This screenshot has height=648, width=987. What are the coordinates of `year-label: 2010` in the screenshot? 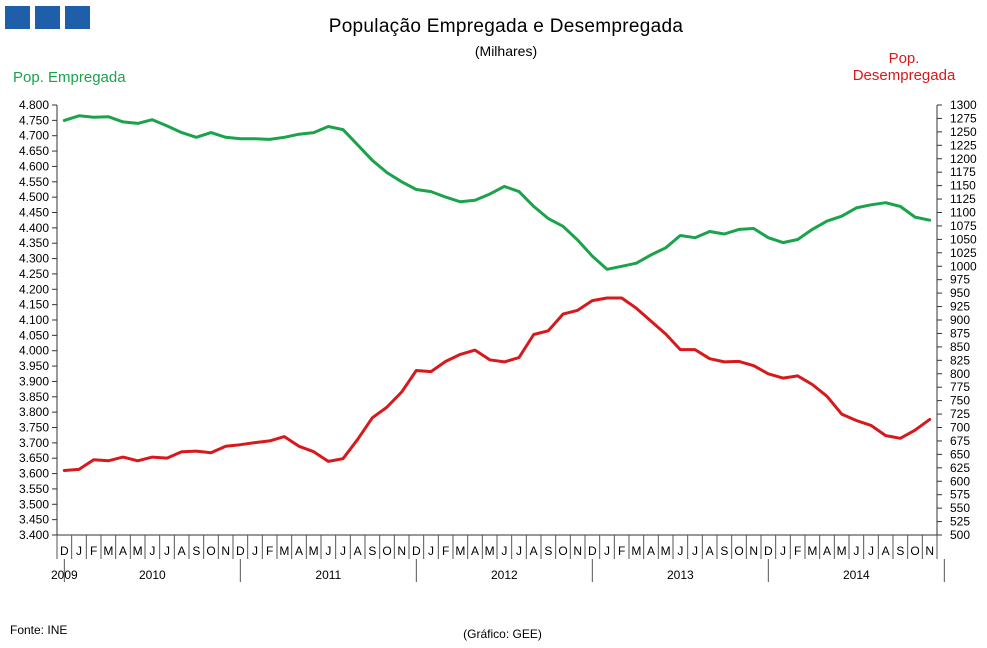 It's located at (152, 575).